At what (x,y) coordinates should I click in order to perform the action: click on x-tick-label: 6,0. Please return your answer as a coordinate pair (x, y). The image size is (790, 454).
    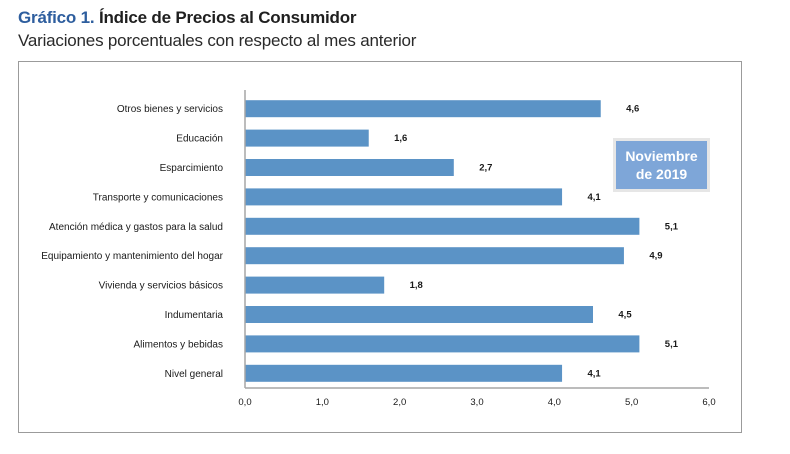
    Looking at the image, I should click on (708, 402).